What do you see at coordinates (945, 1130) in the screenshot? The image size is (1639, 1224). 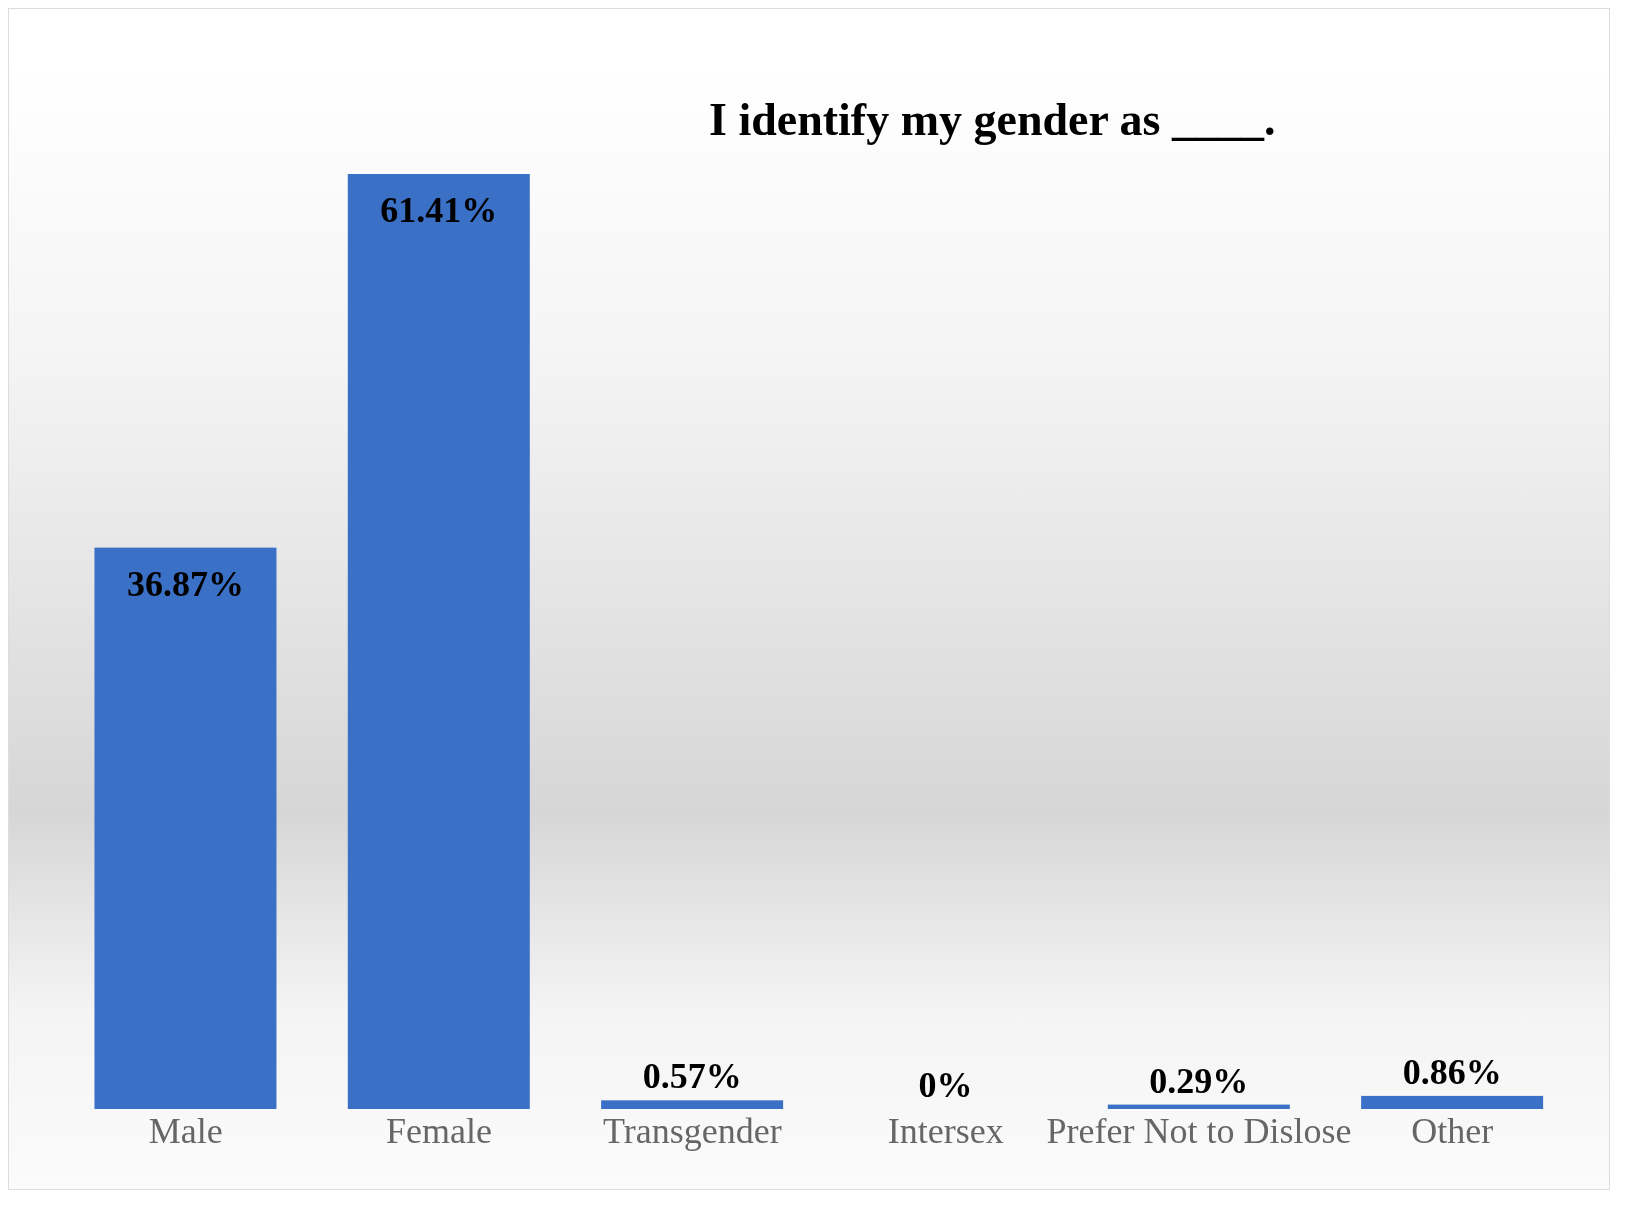 I see `x-tick-label: Intersex` at bounding box center [945, 1130].